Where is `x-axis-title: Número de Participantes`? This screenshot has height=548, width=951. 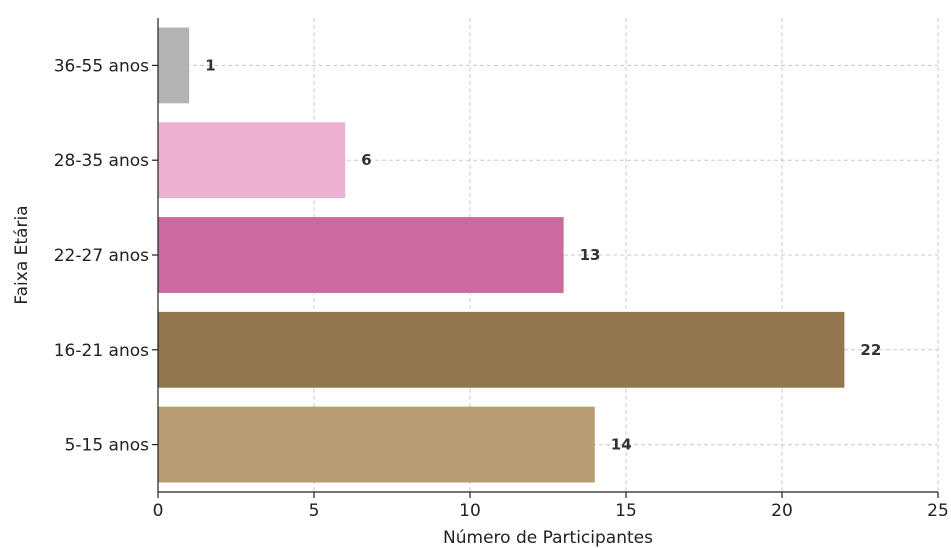
x-axis-title: Número de Participantes is located at coordinates (548, 538).